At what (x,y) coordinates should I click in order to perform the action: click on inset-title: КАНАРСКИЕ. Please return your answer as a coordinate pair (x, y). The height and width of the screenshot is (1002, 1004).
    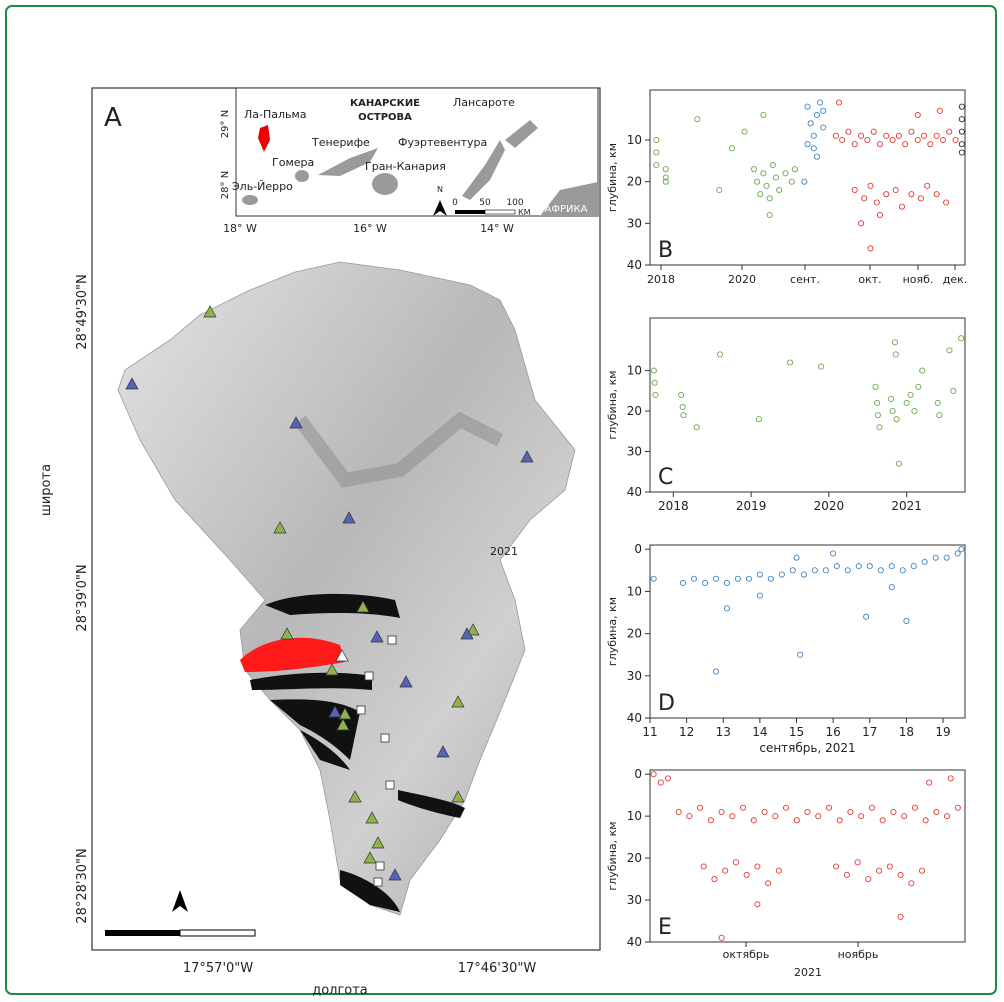
    Looking at the image, I should click on (385, 103).